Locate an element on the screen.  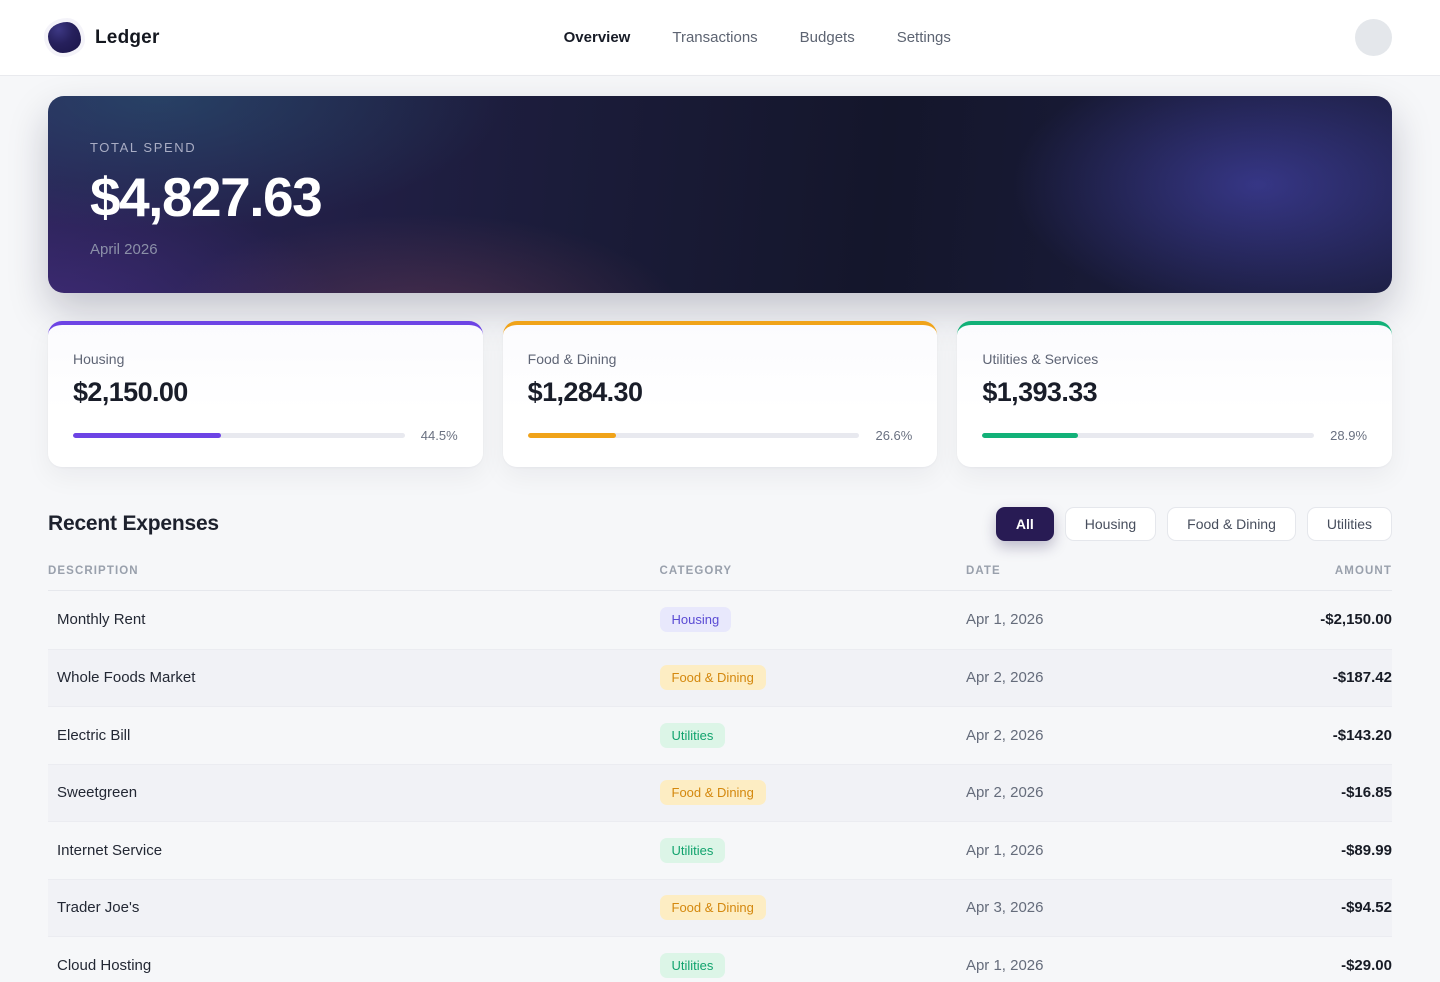
total-spend-period: April 2026 is located at coordinates (124, 249).